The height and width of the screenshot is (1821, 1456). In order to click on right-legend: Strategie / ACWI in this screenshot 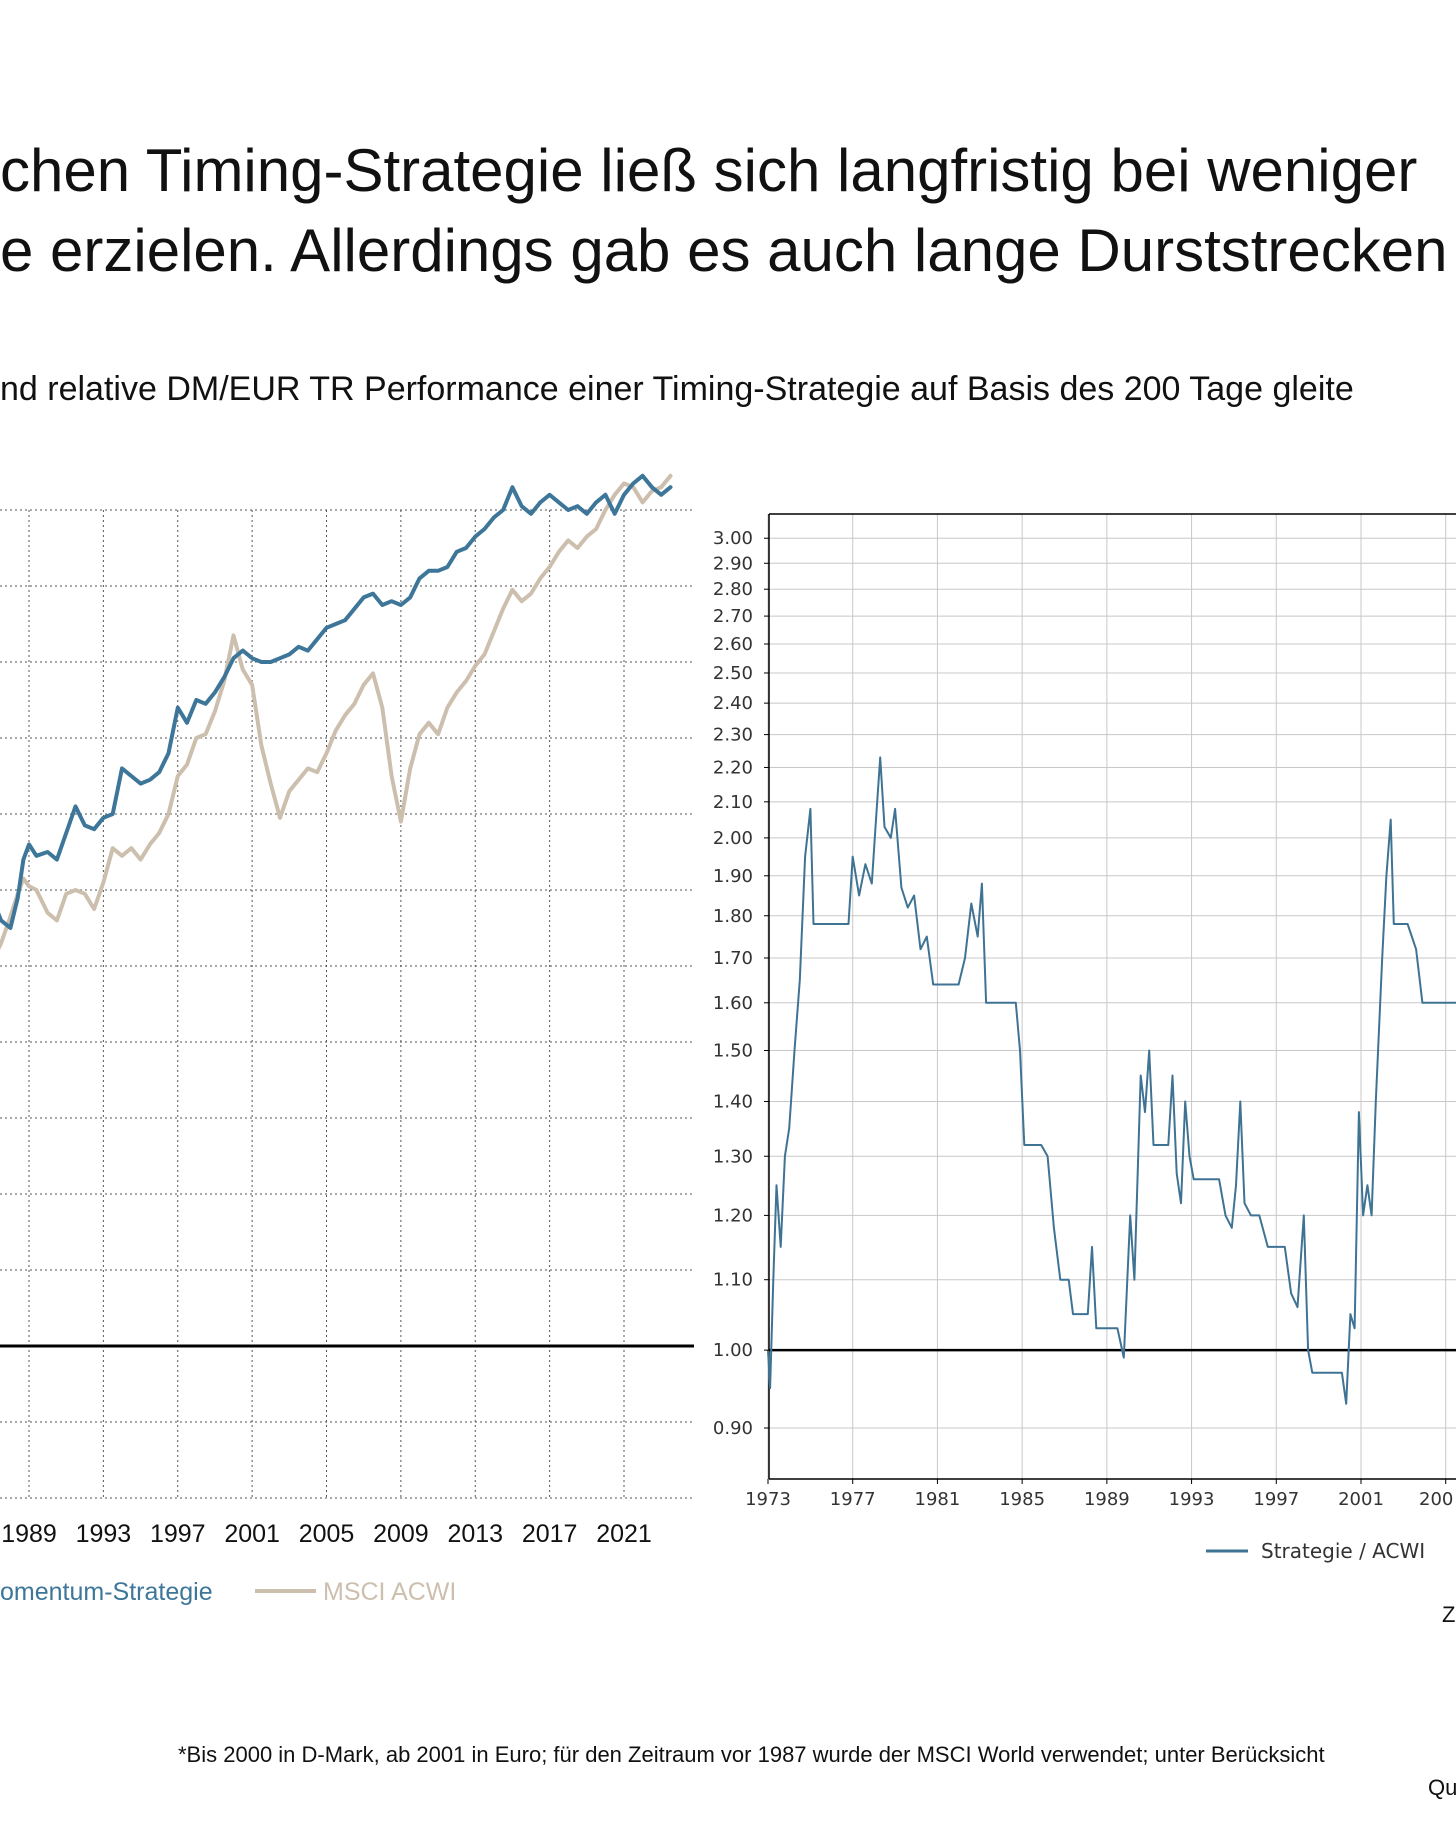, I will do `click(1315, 1551)`.